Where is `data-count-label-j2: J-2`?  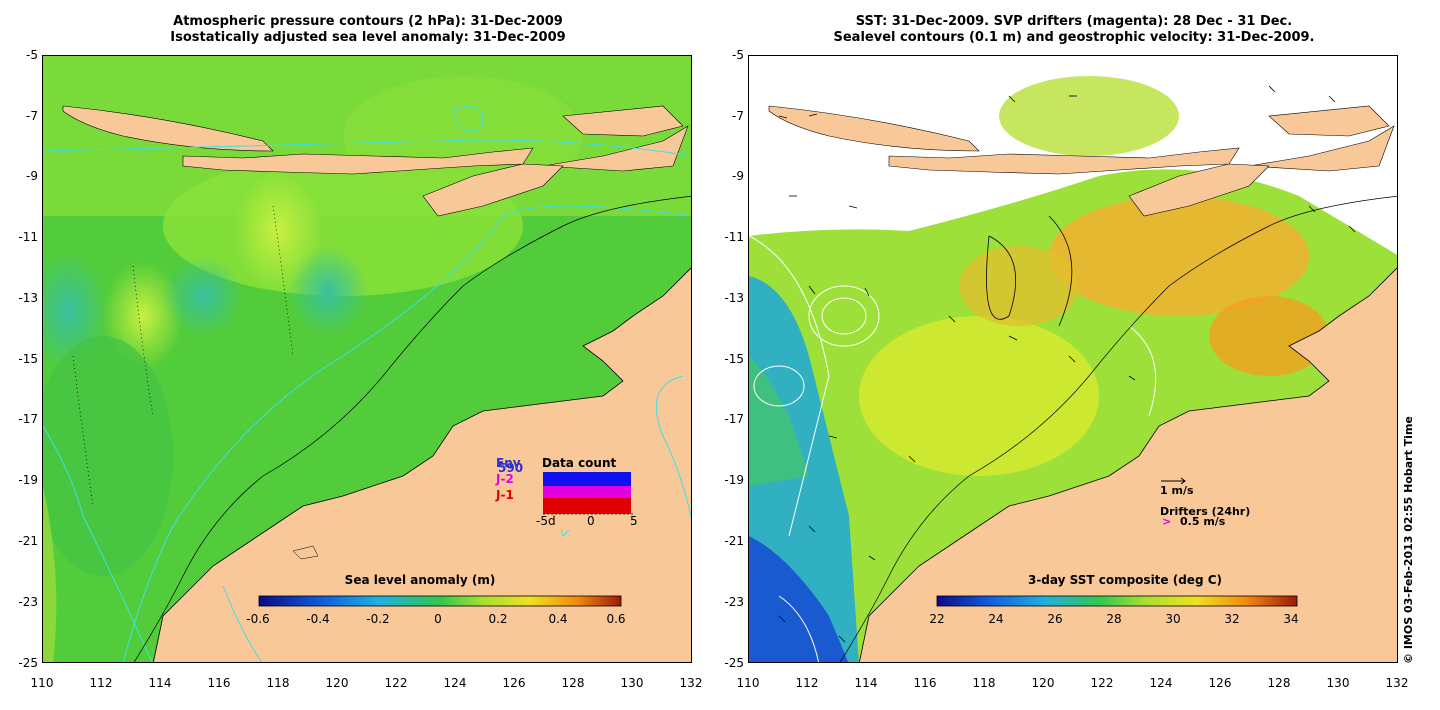
data-count-label-j2: J-2 is located at coordinates (505, 479).